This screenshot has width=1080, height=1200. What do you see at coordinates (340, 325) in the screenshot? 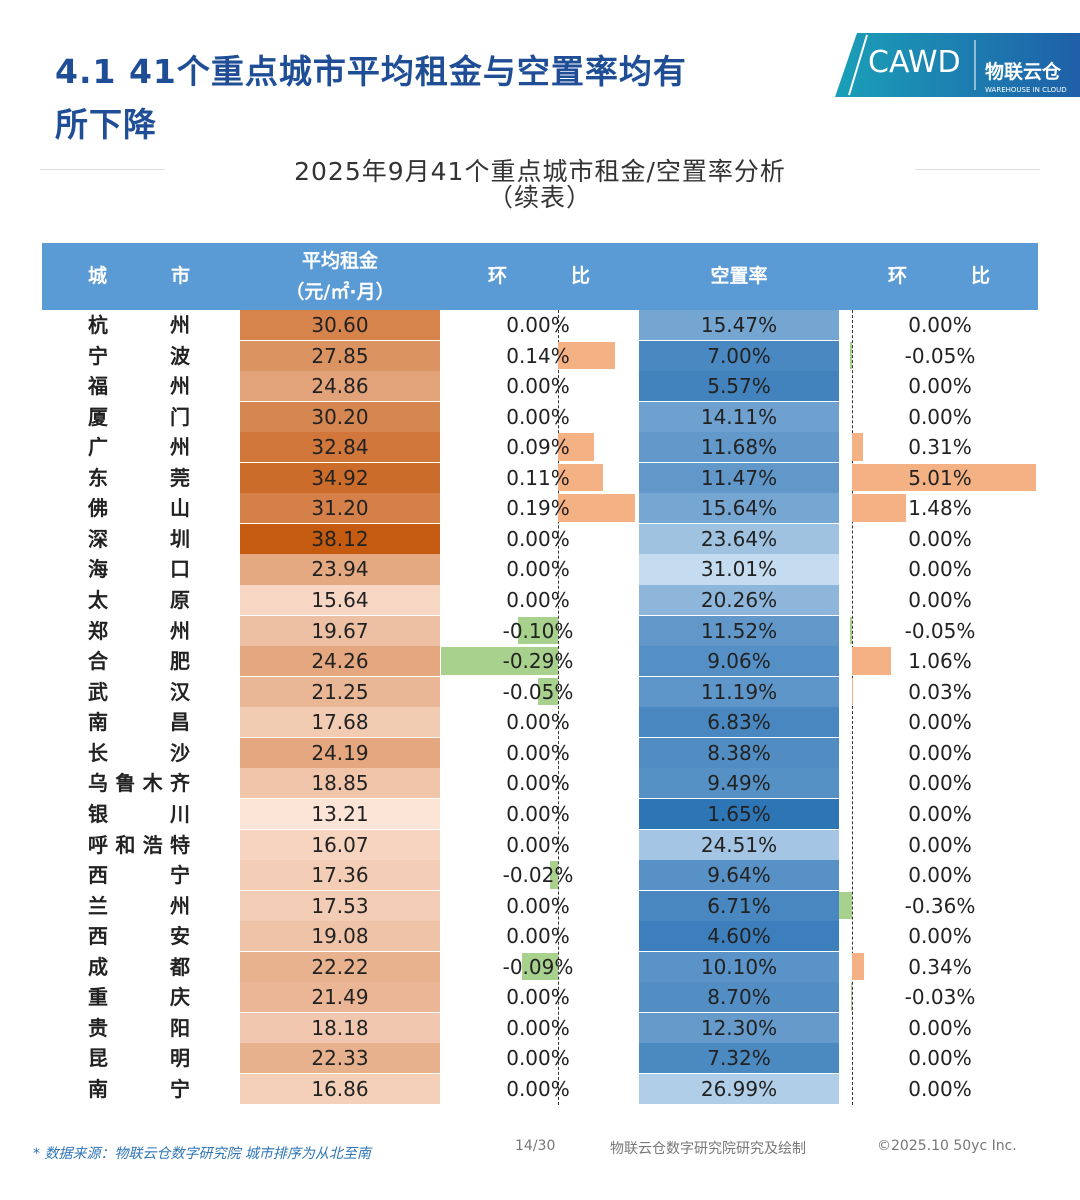
I see `table-cell: 30.60` at bounding box center [340, 325].